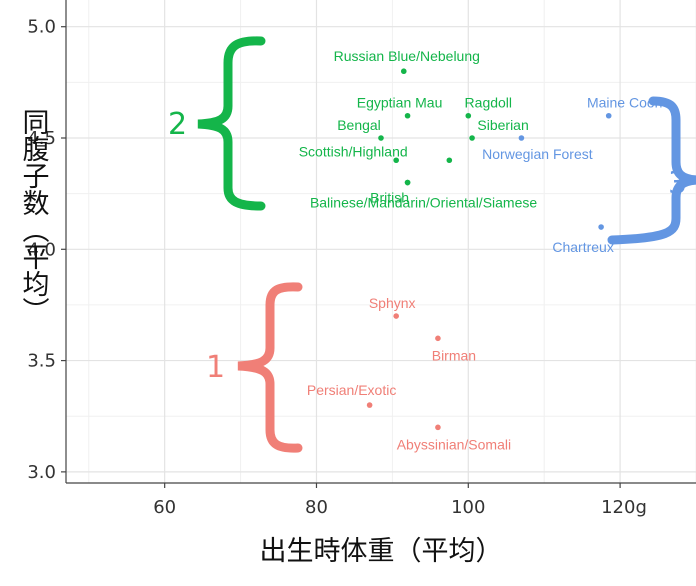 The image size is (696, 586). I want to click on point-label: Russian Blue/Nebelung, so click(407, 56).